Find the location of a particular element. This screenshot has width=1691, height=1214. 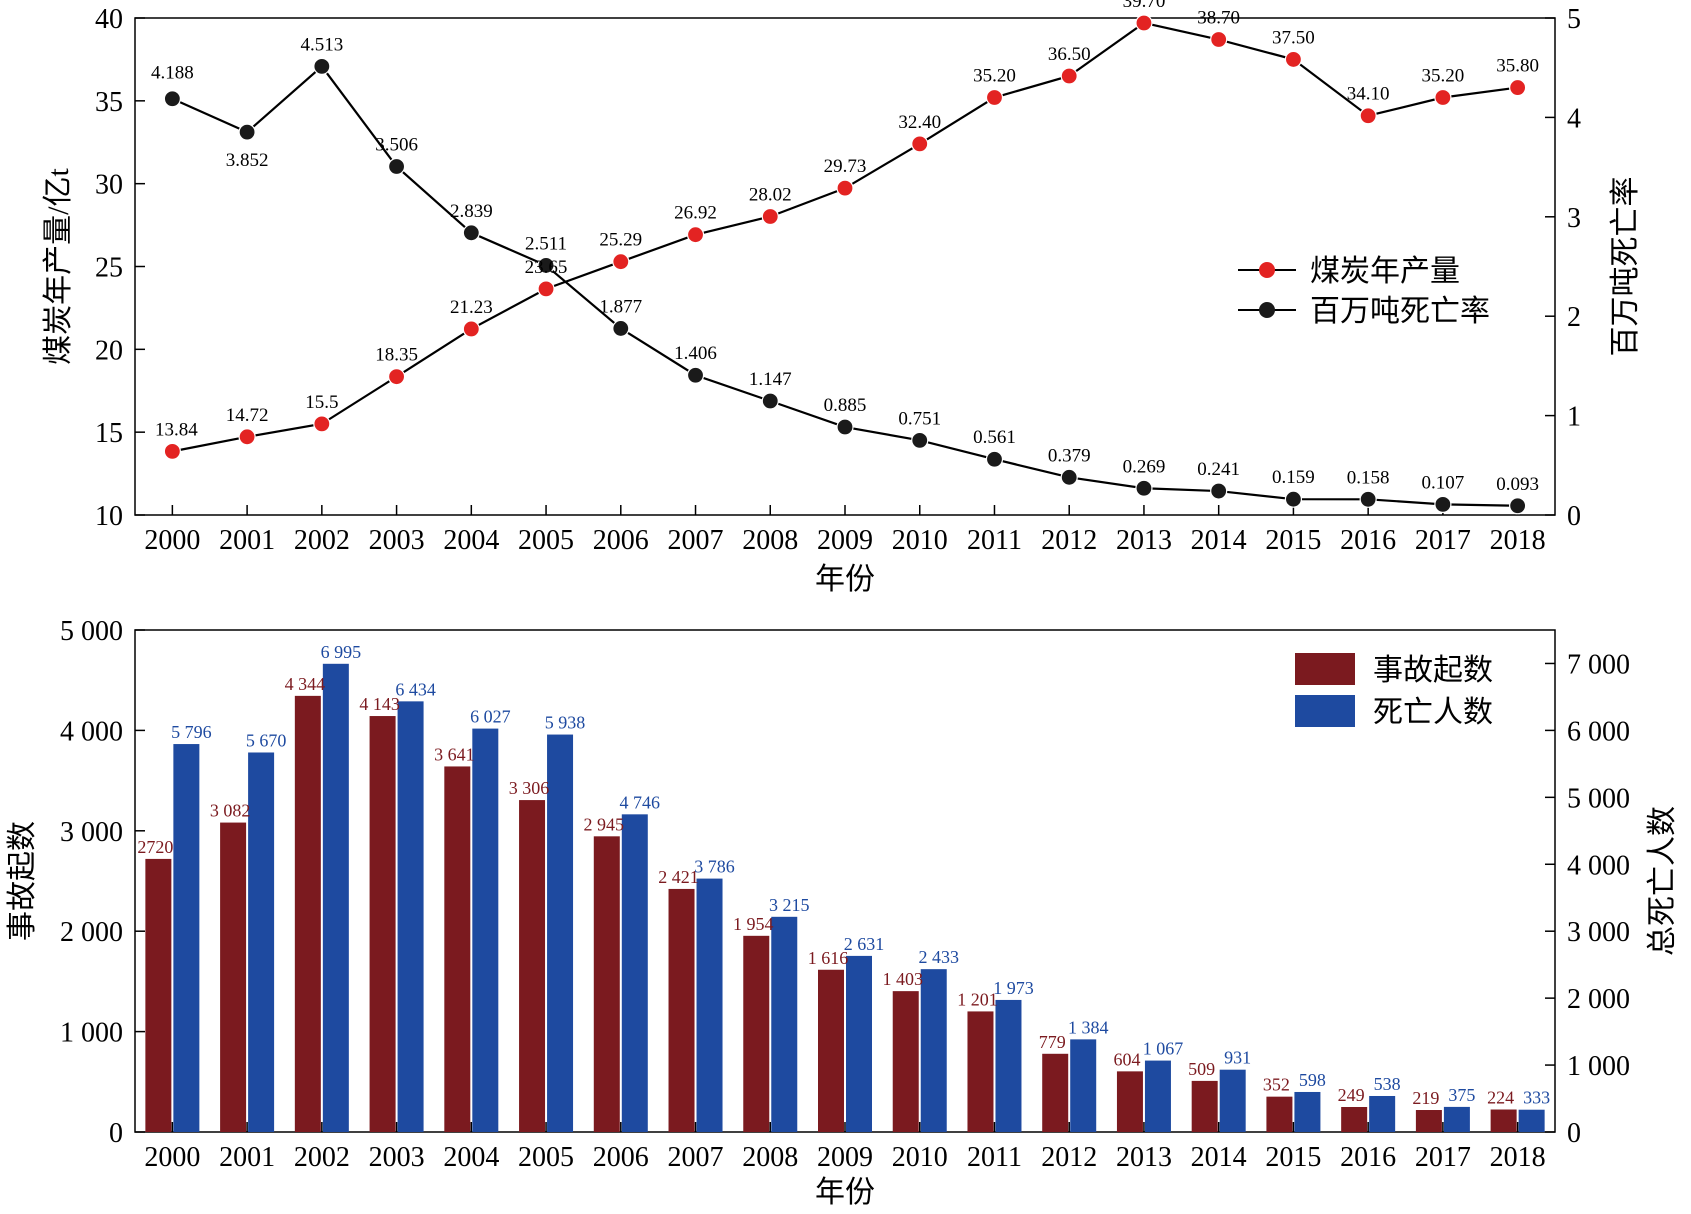

y-right-tick-label: 2 is located at coordinates (1574, 317).